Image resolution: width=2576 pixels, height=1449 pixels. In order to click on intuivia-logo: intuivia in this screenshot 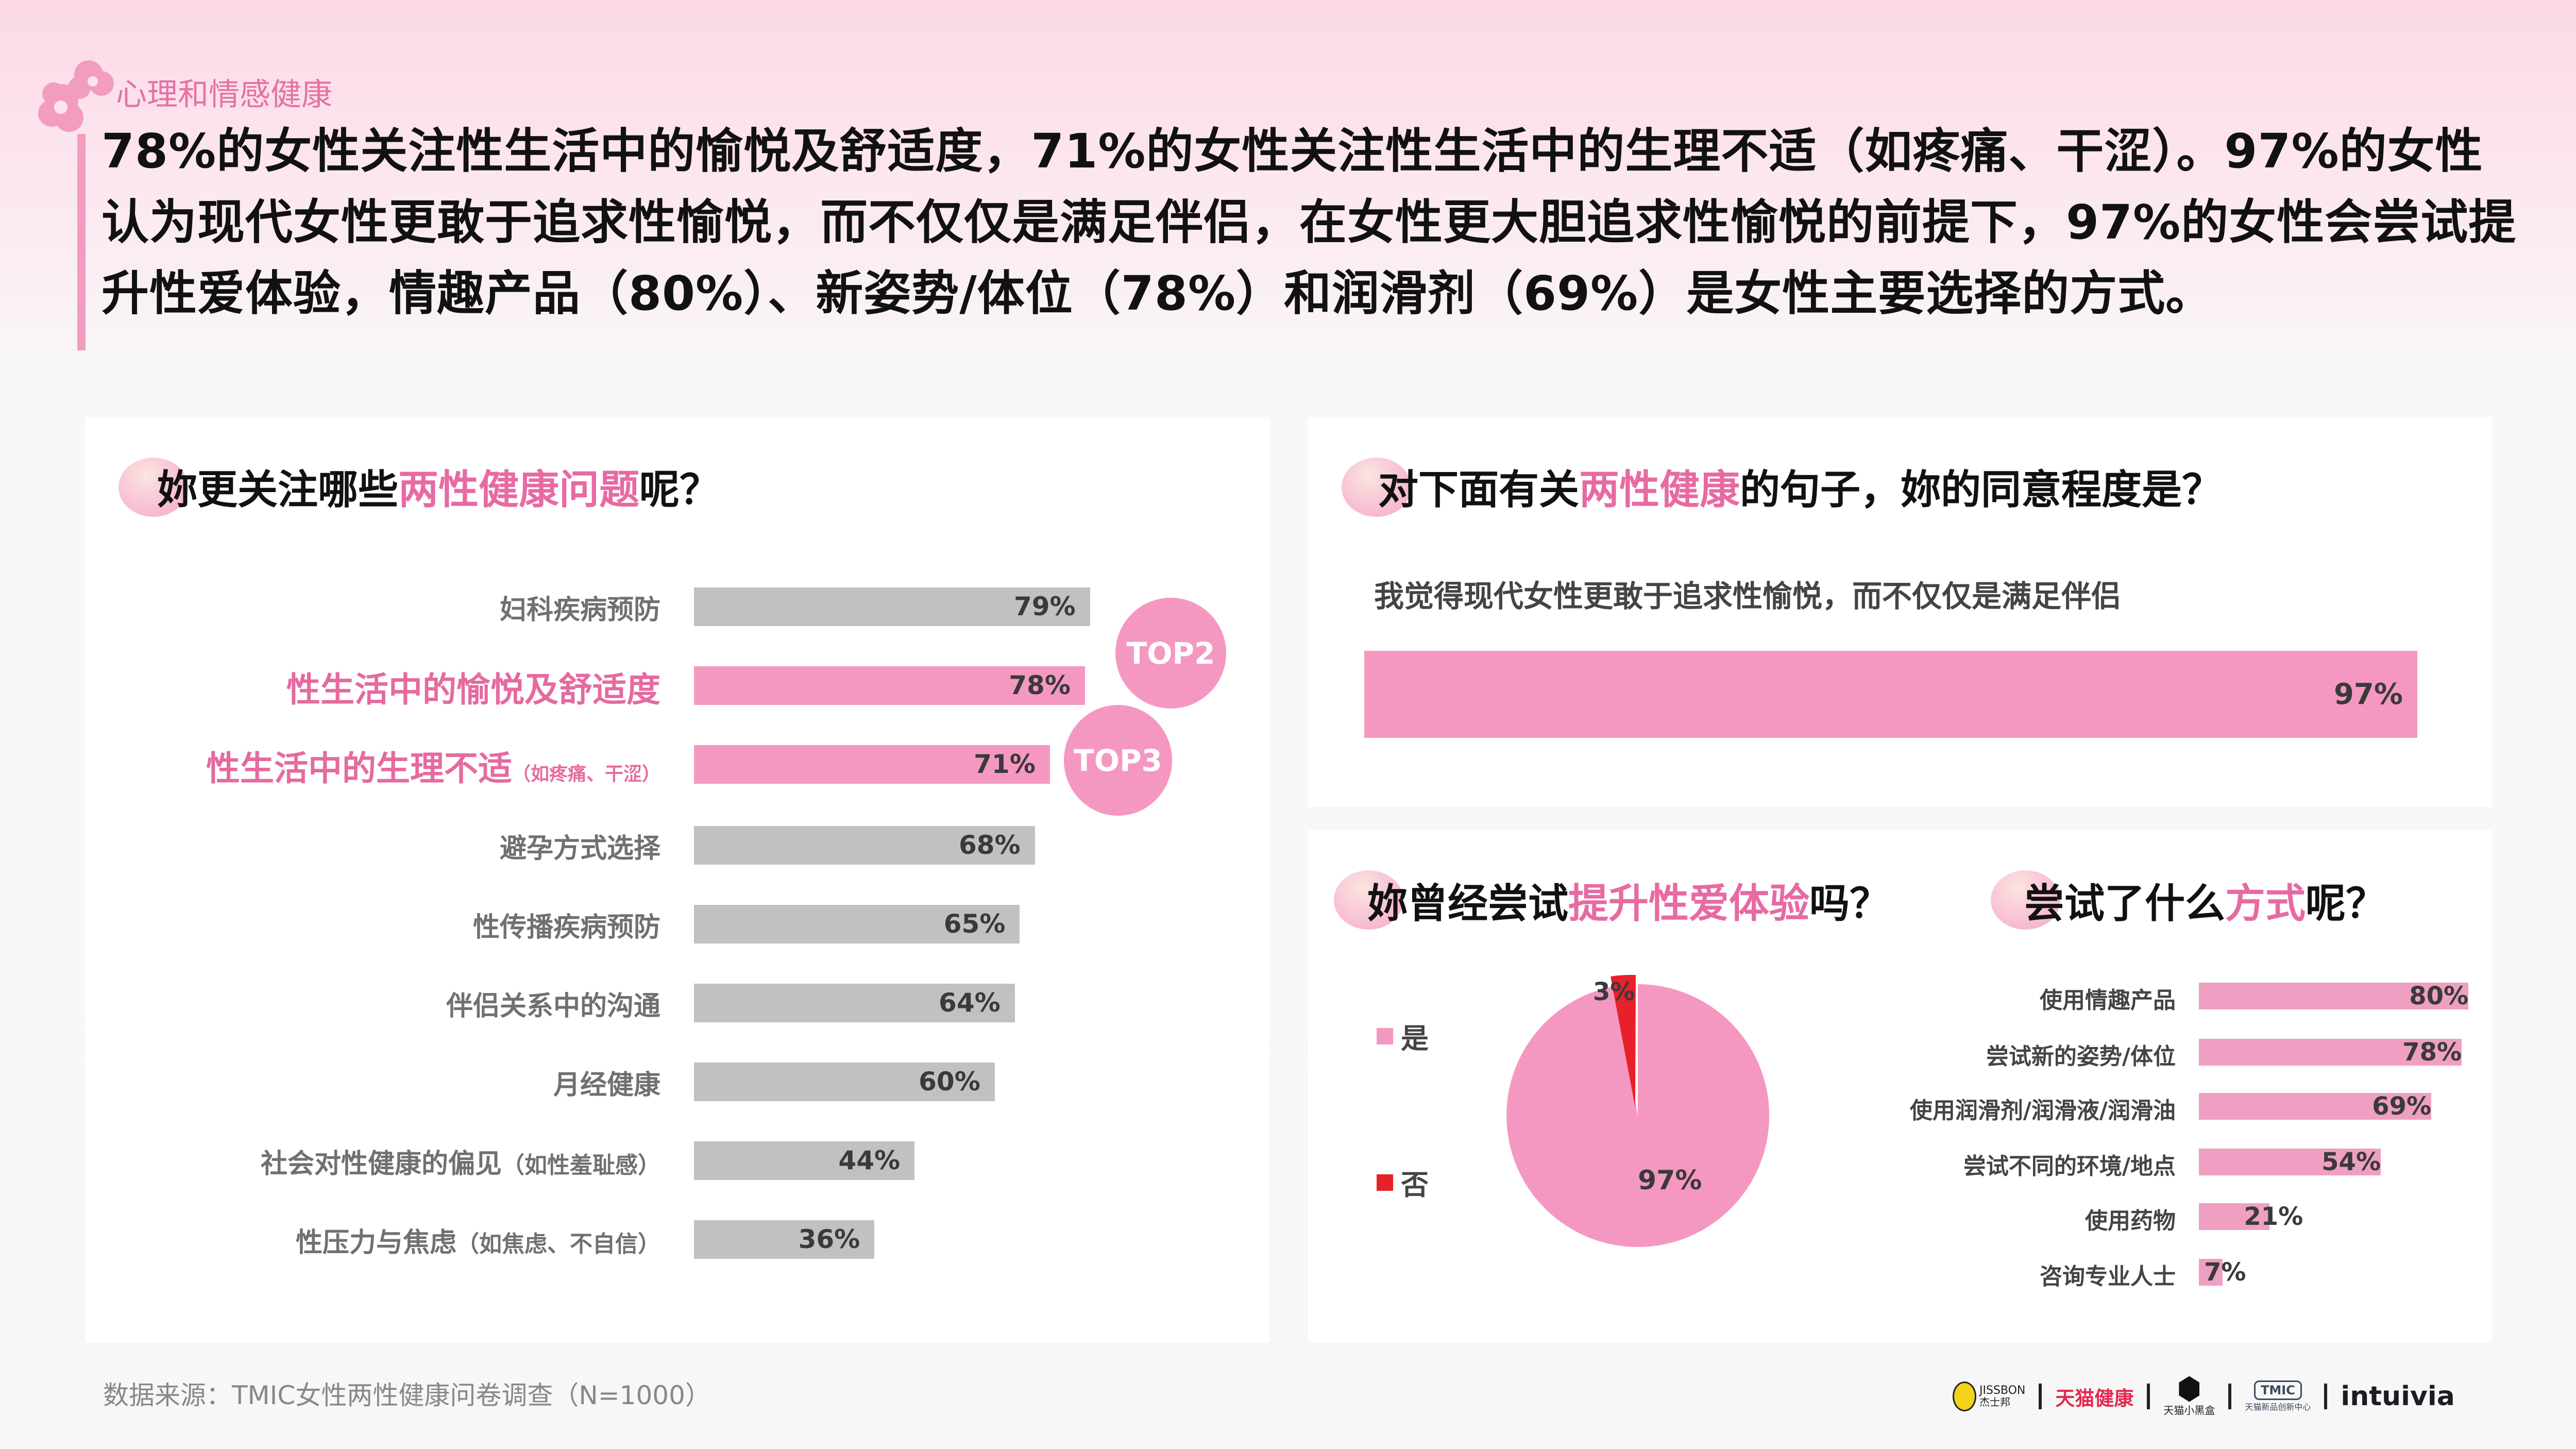, I will do `click(2398, 1396)`.